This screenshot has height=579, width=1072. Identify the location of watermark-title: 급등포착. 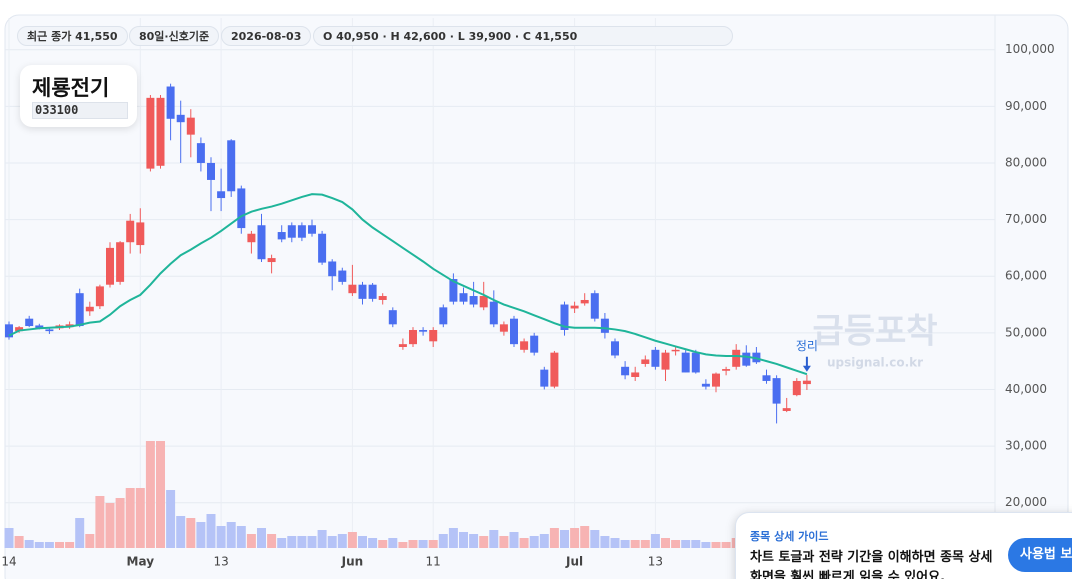
(874, 332).